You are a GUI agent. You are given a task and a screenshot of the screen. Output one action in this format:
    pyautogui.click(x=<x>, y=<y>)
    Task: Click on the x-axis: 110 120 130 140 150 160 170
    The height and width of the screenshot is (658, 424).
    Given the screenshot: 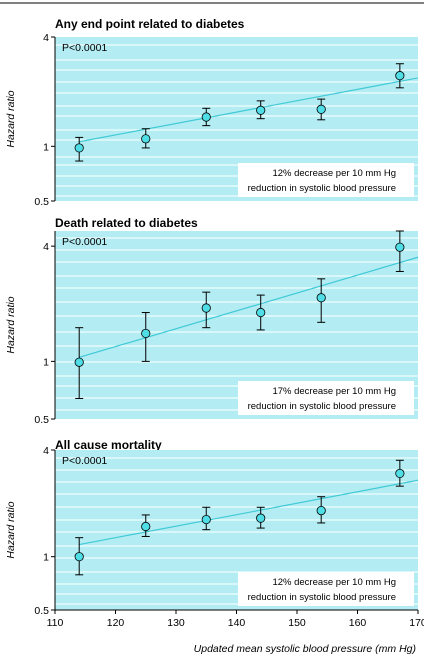 What is the action you would take?
    pyautogui.click(x=235, y=619)
    